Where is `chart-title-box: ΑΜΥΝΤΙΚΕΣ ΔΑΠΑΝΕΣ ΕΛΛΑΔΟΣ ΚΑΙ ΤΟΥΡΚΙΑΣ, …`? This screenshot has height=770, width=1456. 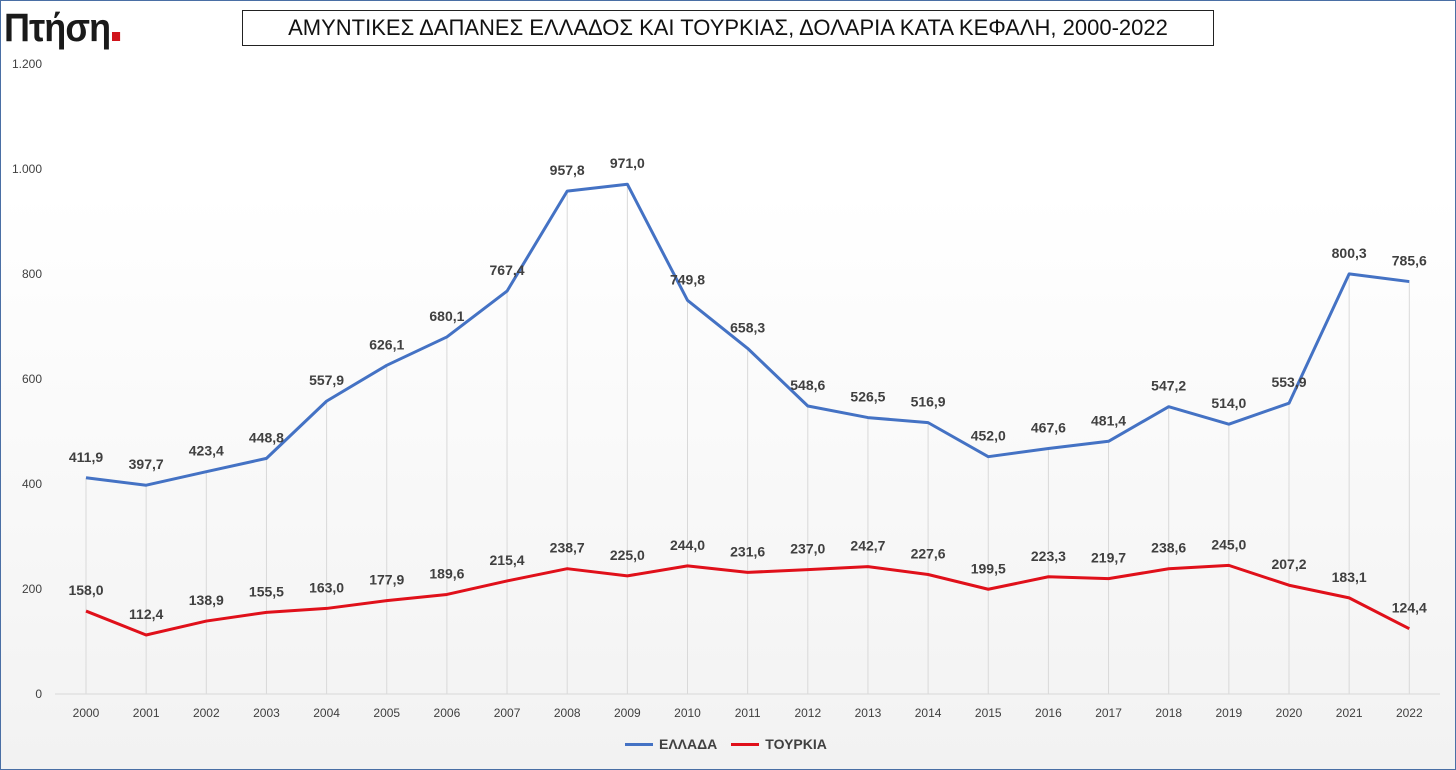
chart-title-box: ΑΜΥΝΤΙΚΕΣ ΔΑΠΑΝΕΣ ΕΛΛΑΔΟΣ ΚΑΙ ΤΟΥΡΚΙΑΣ, … is located at coordinates (728, 28).